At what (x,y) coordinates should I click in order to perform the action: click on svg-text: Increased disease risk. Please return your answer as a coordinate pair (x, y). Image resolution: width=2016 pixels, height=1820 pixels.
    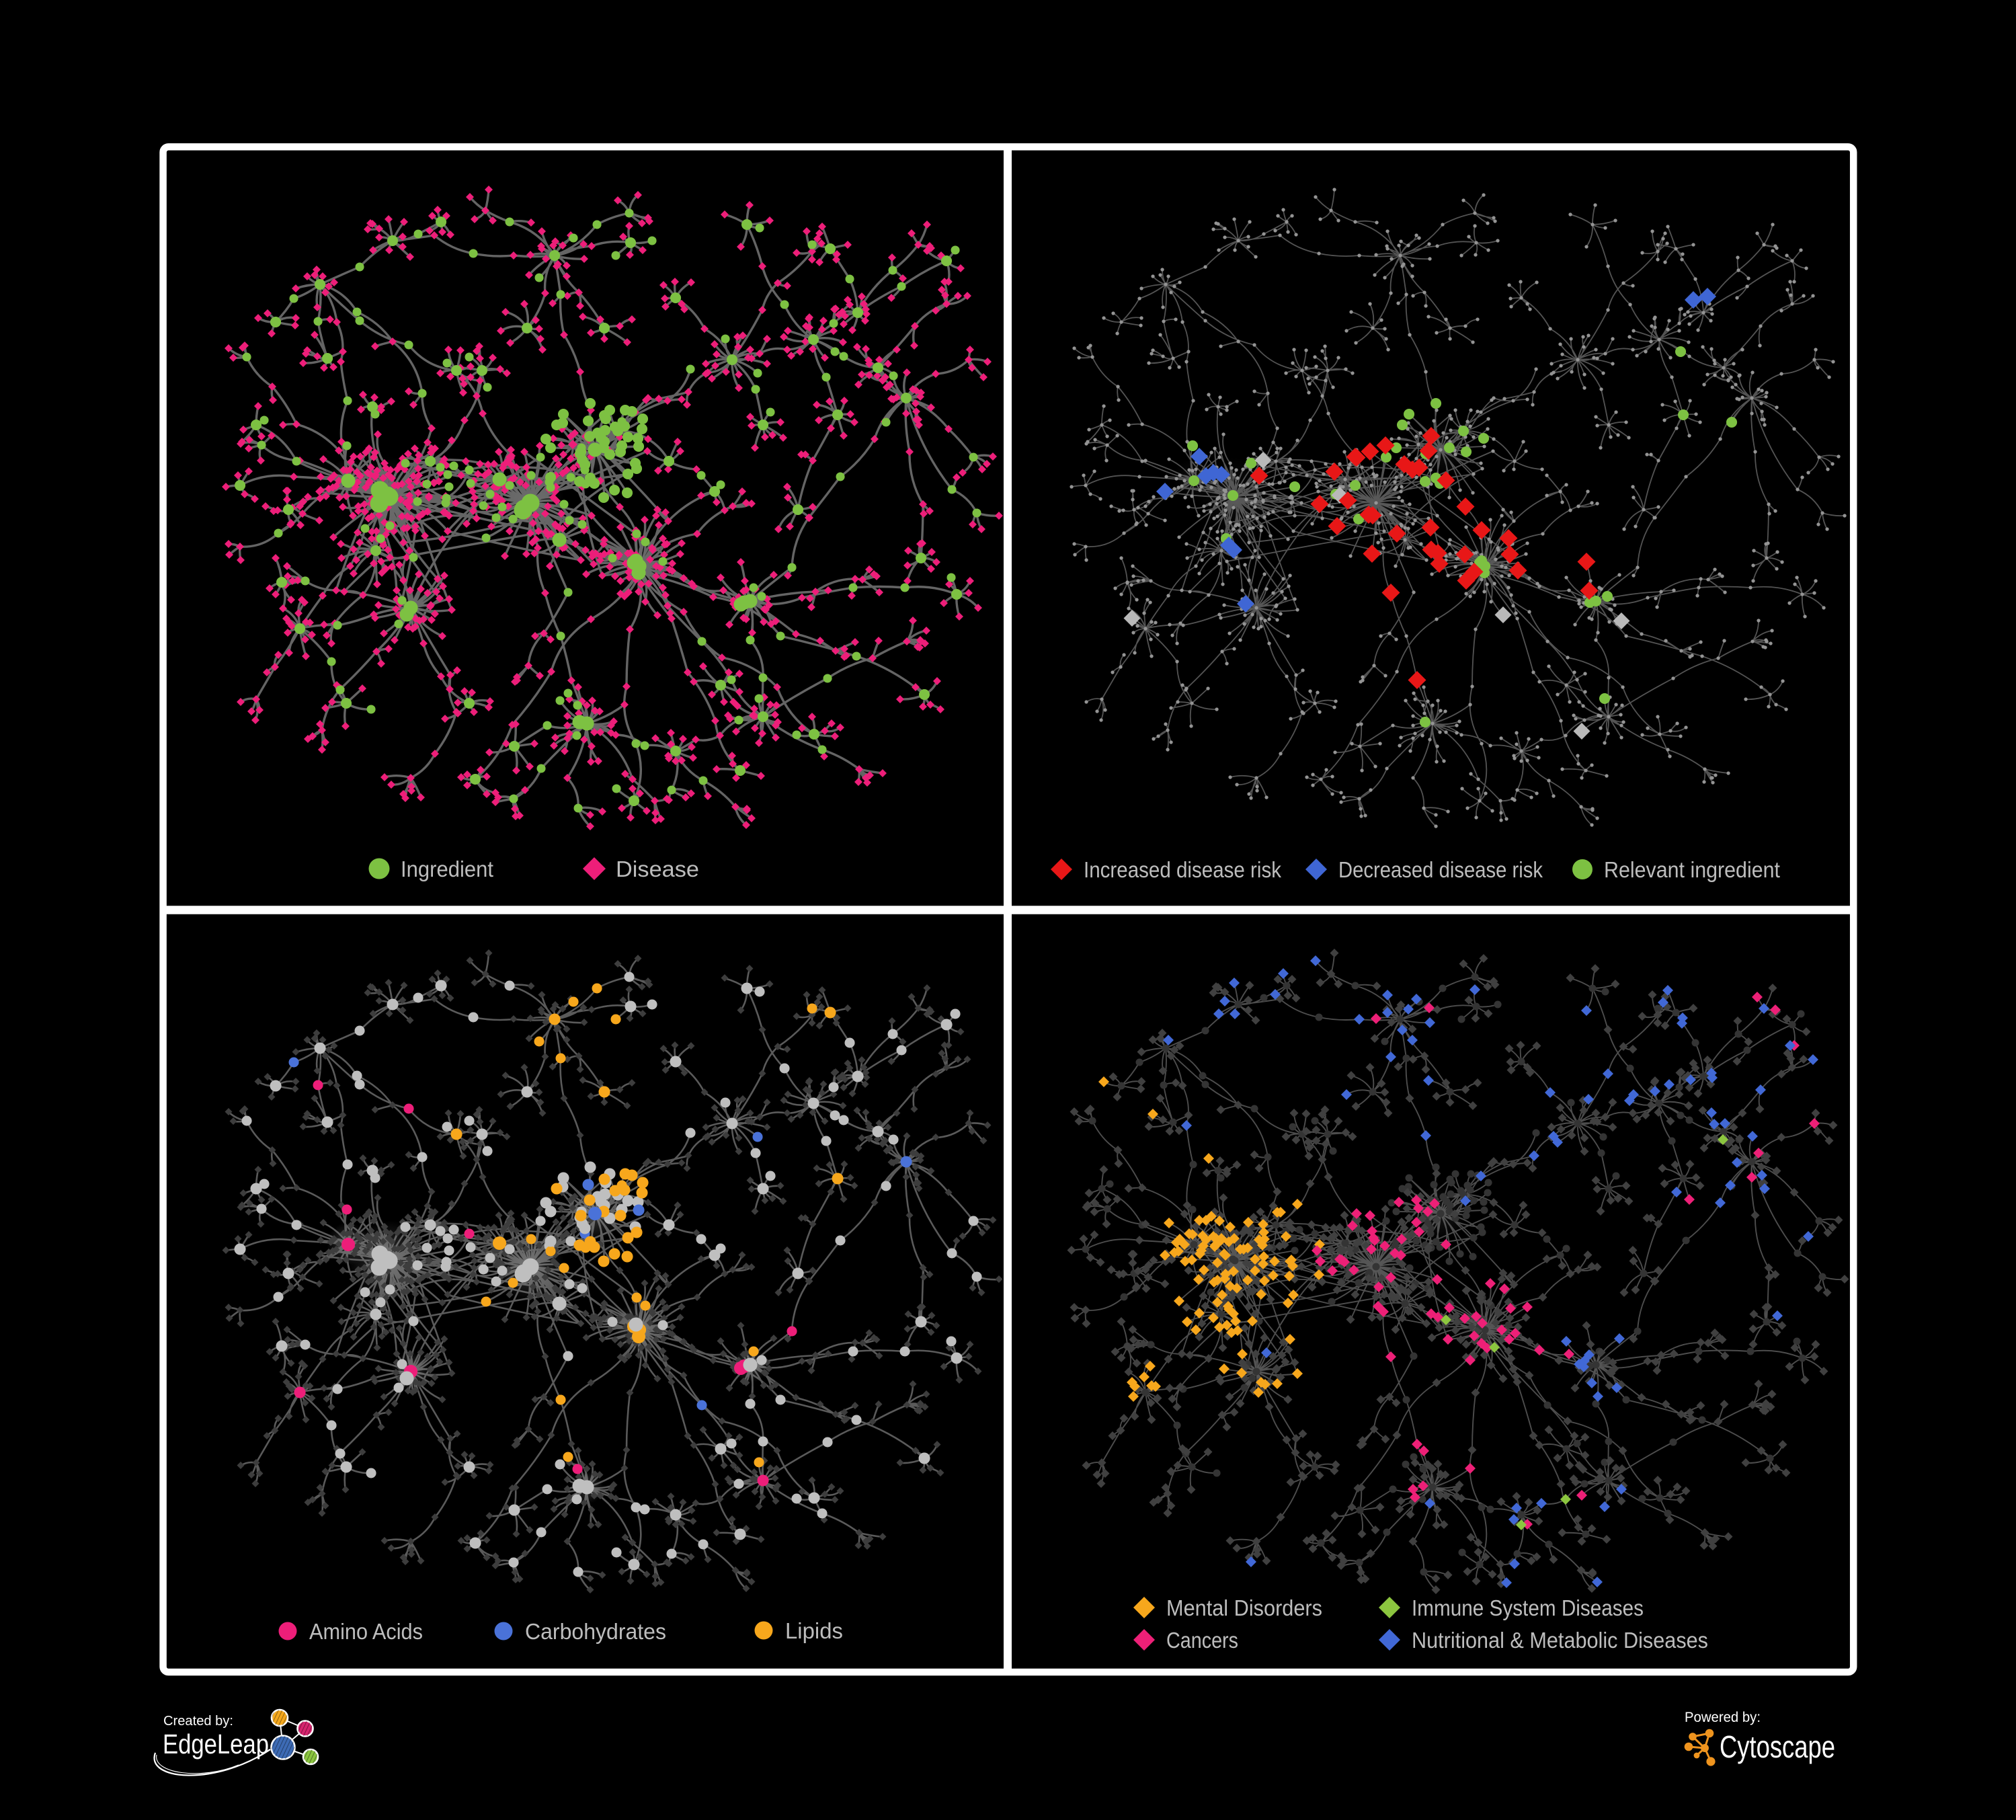
    Looking at the image, I should click on (1182, 869).